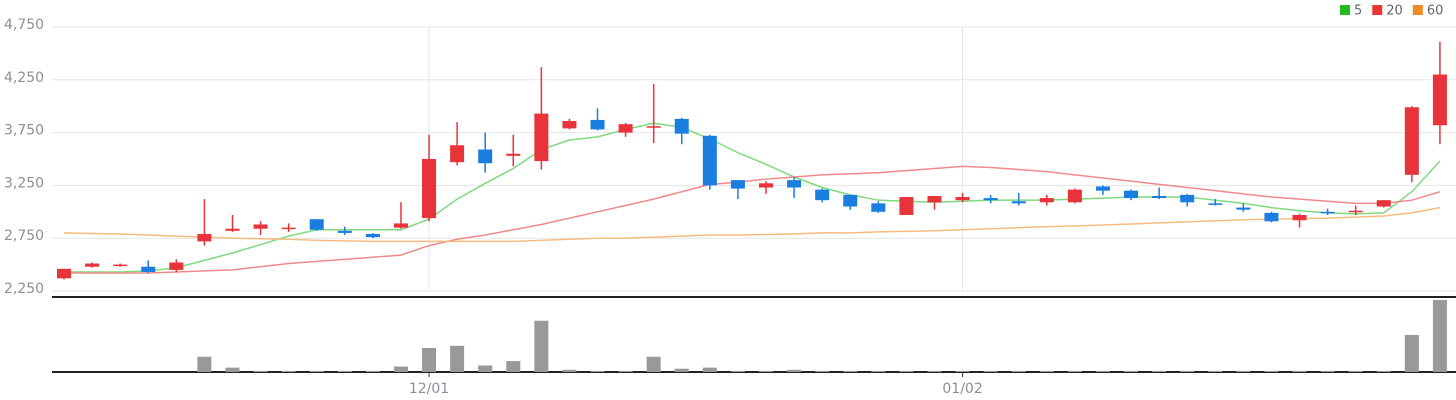 The width and height of the screenshot is (1456, 400). Describe the element at coordinates (24, 131) in the screenshot. I see `y-tick-label: 3,750` at that location.